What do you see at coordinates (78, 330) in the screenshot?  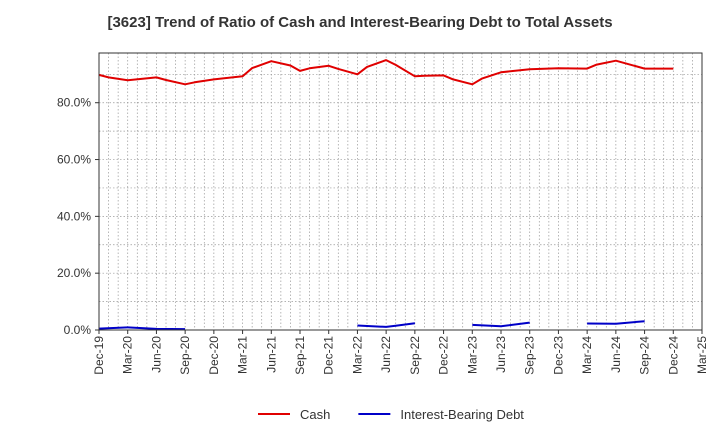 I see `y-tick-label: 0.0%` at bounding box center [78, 330].